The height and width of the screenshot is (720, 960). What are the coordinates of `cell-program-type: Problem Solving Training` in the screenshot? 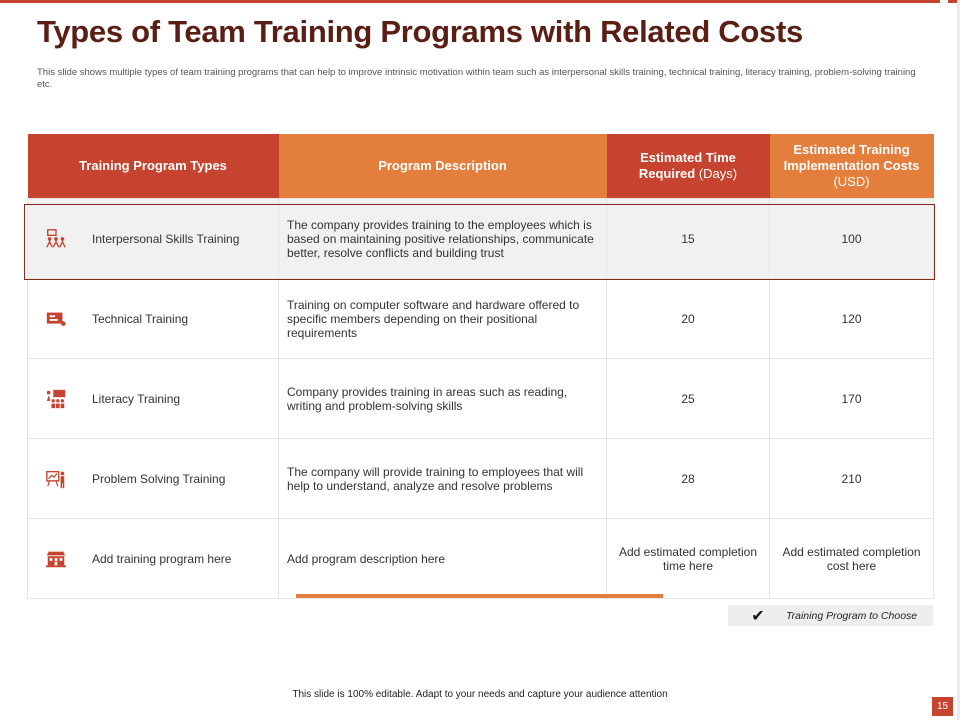 It's located at (153, 478).